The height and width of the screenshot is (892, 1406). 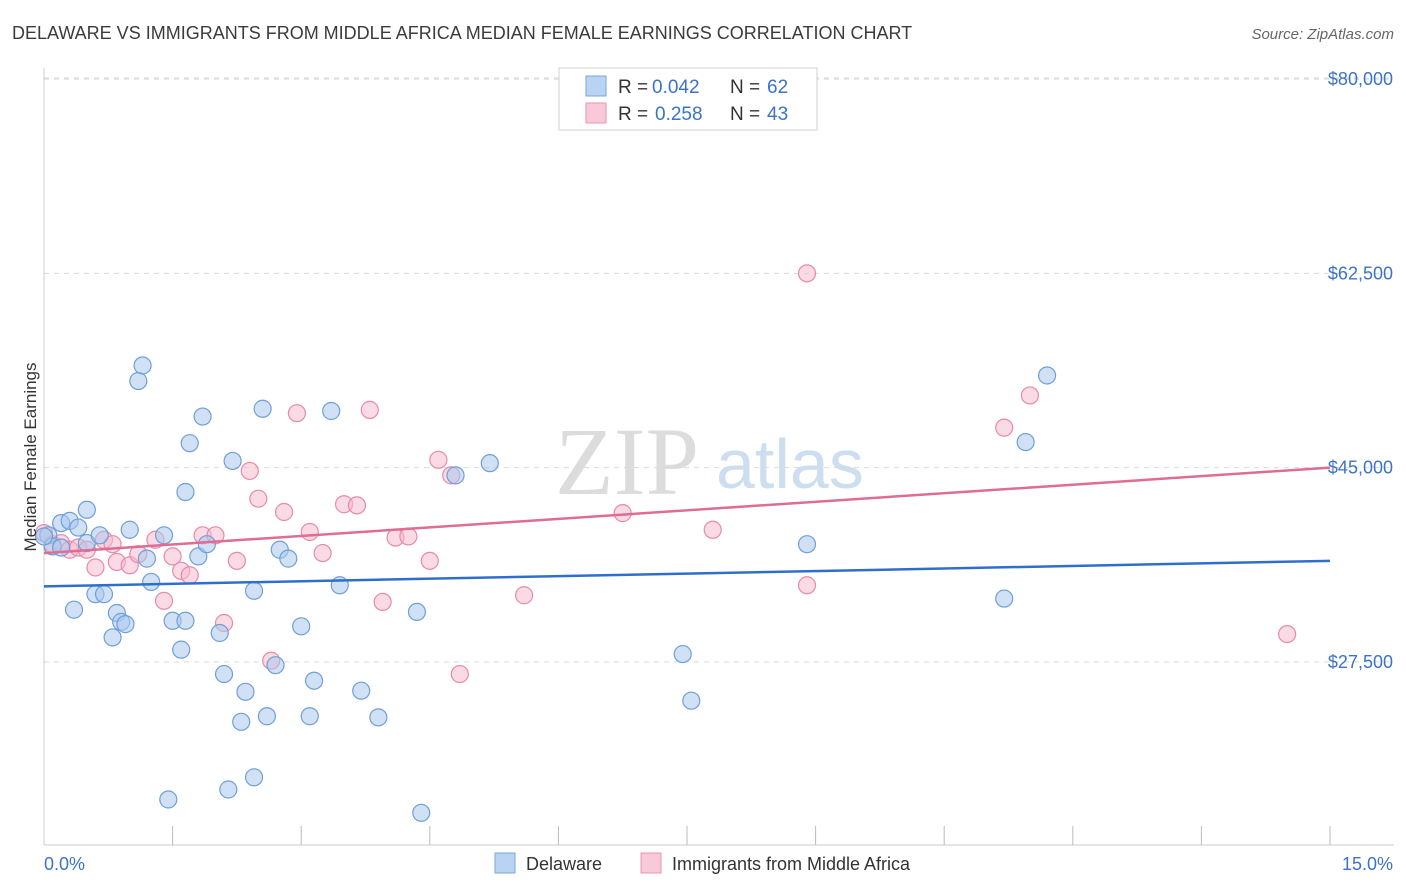 I want to click on x-tick-label-max: 15.0%, so click(x=1367, y=864).